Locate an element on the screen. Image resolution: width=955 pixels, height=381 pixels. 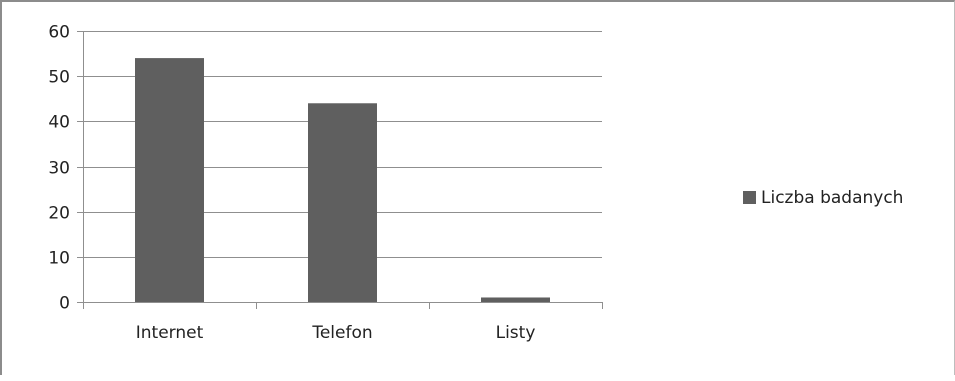
bar-internet is located at coordinates (169, 180).